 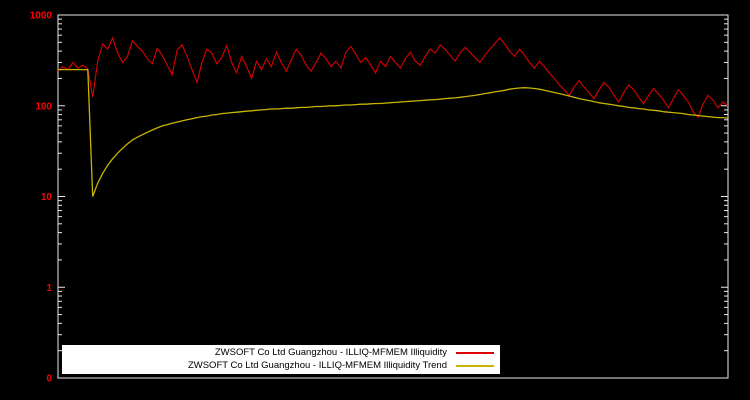 I want to click on y-tick-label: 0, so click(x=49, y=379).